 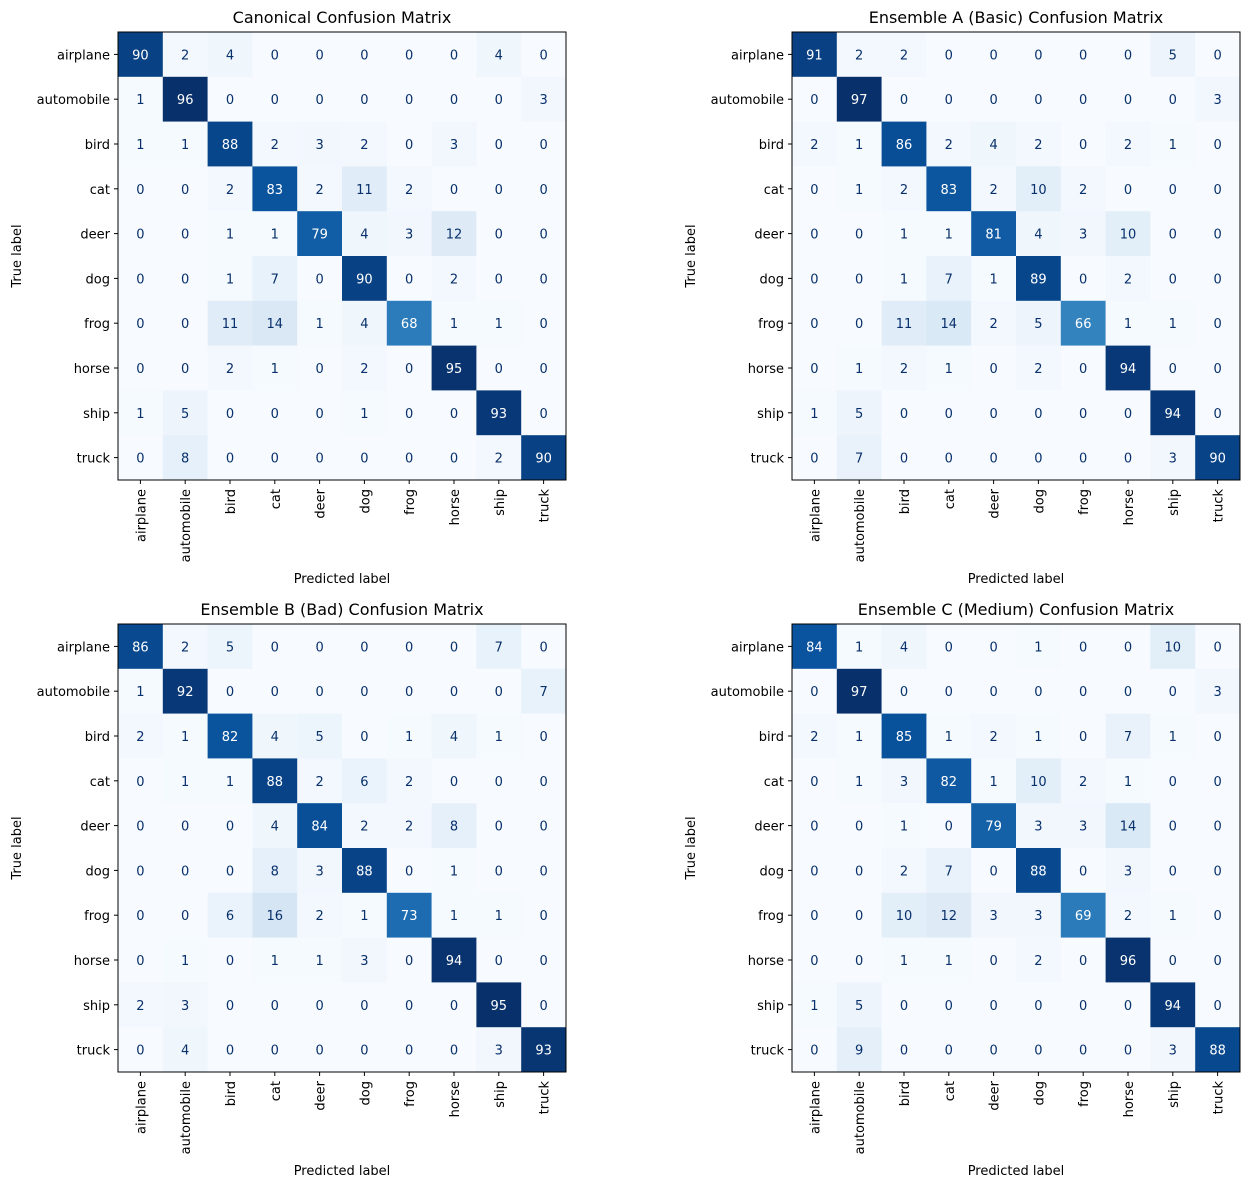 I want to click on x-tick-label: deer, so click(x=321, y=1095).